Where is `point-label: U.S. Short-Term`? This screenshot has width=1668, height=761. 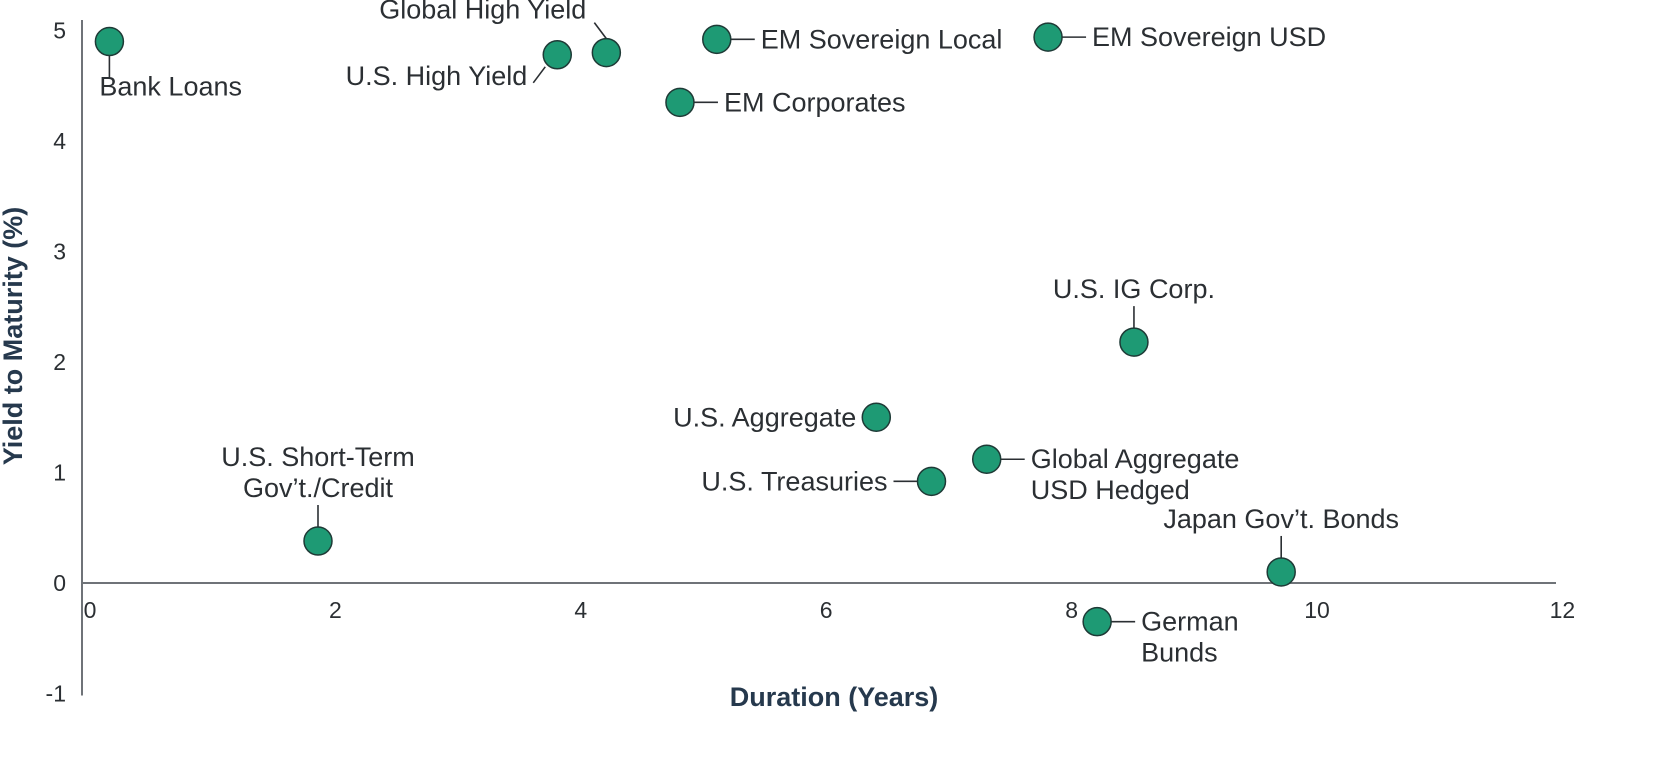
point-label: U.S. Short-Term is located at coordinates (318, 457).